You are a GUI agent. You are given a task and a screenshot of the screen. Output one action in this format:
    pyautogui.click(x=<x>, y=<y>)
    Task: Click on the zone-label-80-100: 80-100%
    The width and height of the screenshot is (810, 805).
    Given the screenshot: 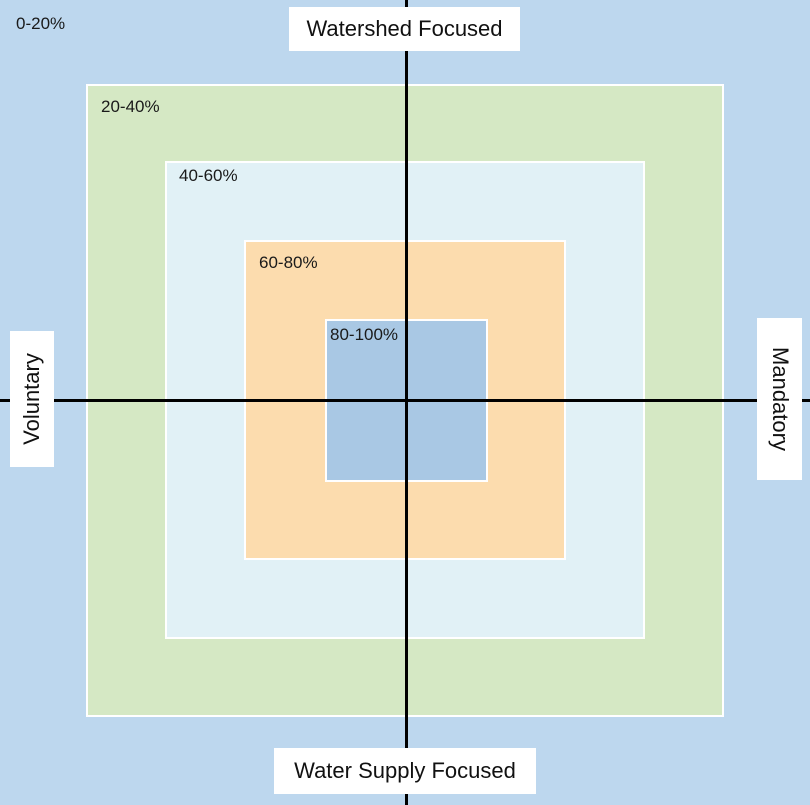 What is the action you would take?
    pyautogui.click(x=364, y=334)
    